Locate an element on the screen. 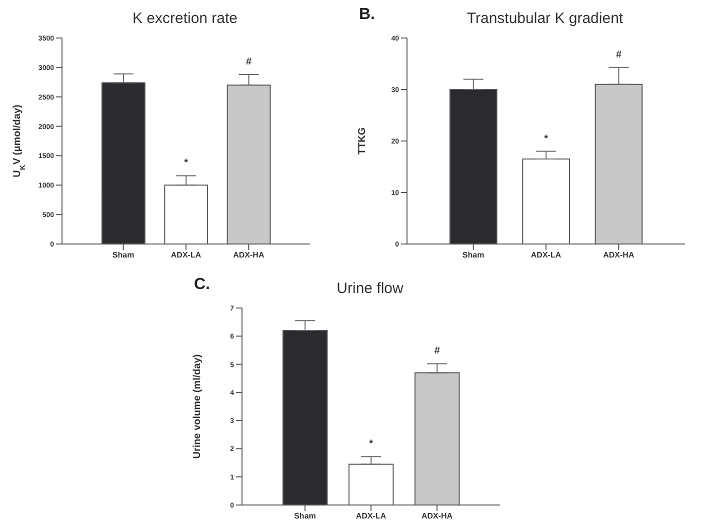 The height and width of the screenshot is (531, 705). text: B. is located at coordinates (367, 15).